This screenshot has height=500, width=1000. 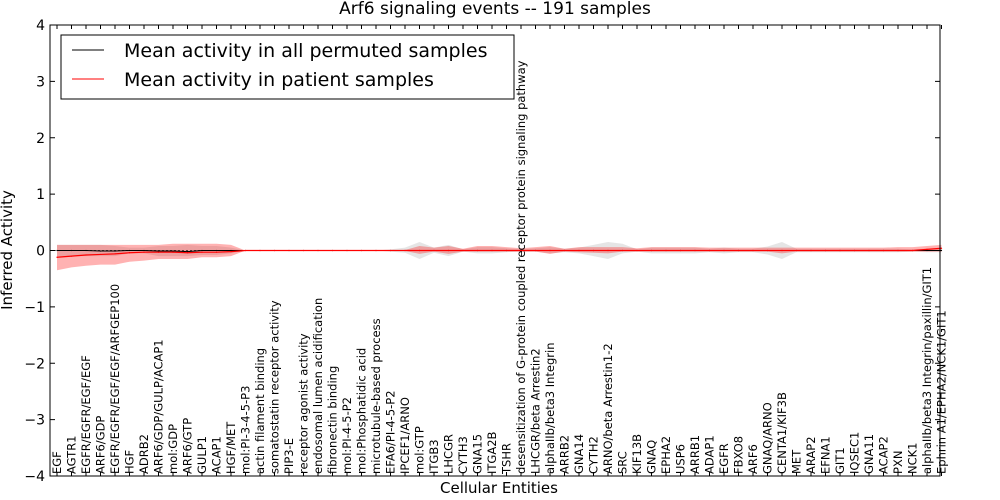 I want to click on y-tick-label: 3, so click(x=40, y=82).